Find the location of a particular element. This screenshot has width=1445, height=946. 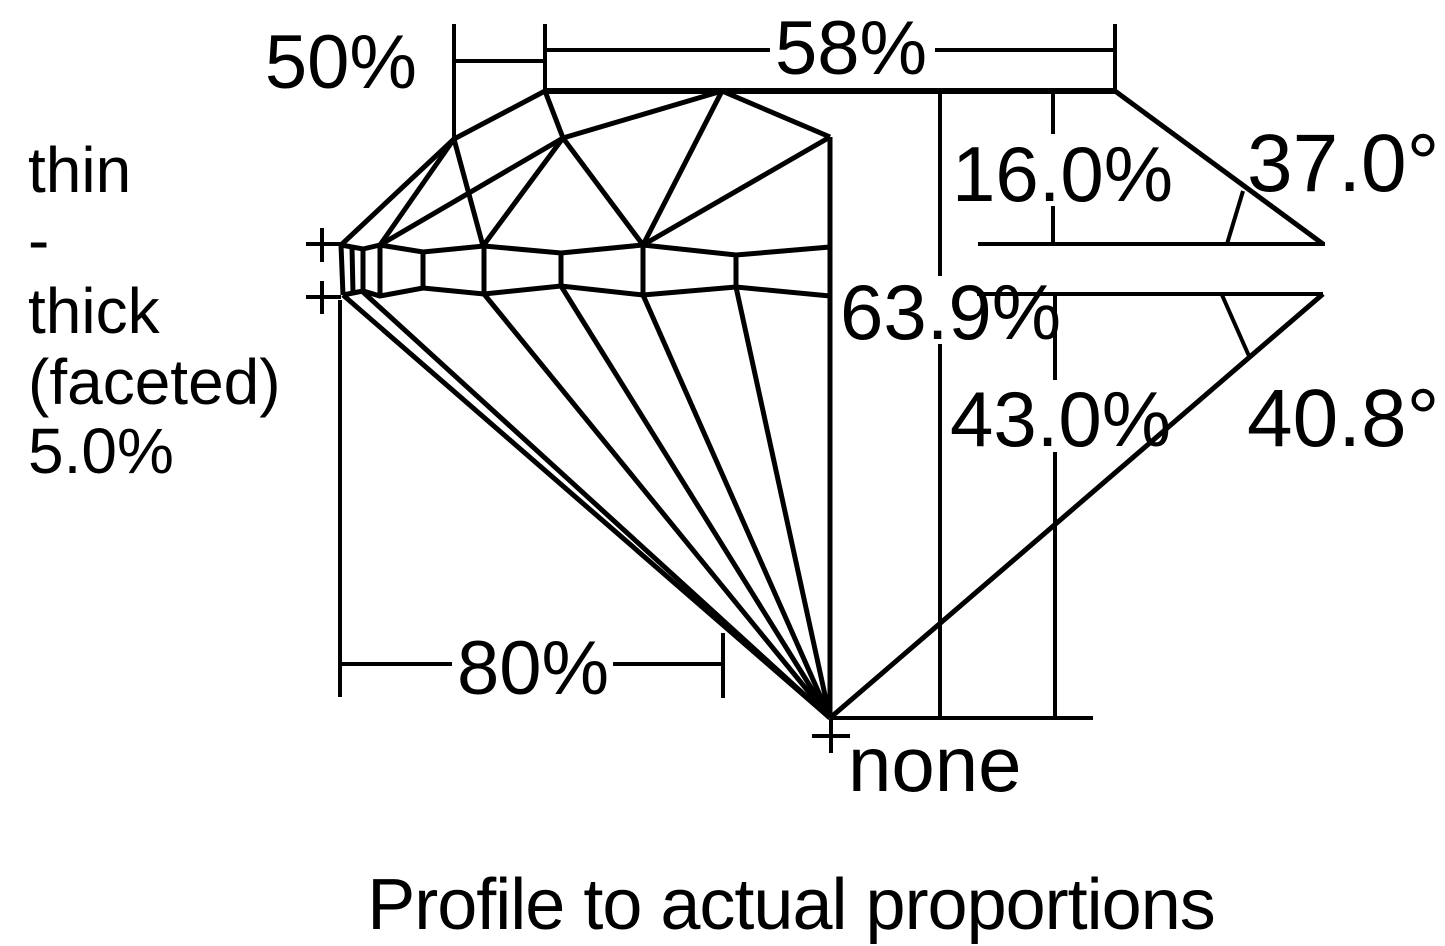

pavilion-depth-label: 43.0% is located at coordinates (1060, 419).